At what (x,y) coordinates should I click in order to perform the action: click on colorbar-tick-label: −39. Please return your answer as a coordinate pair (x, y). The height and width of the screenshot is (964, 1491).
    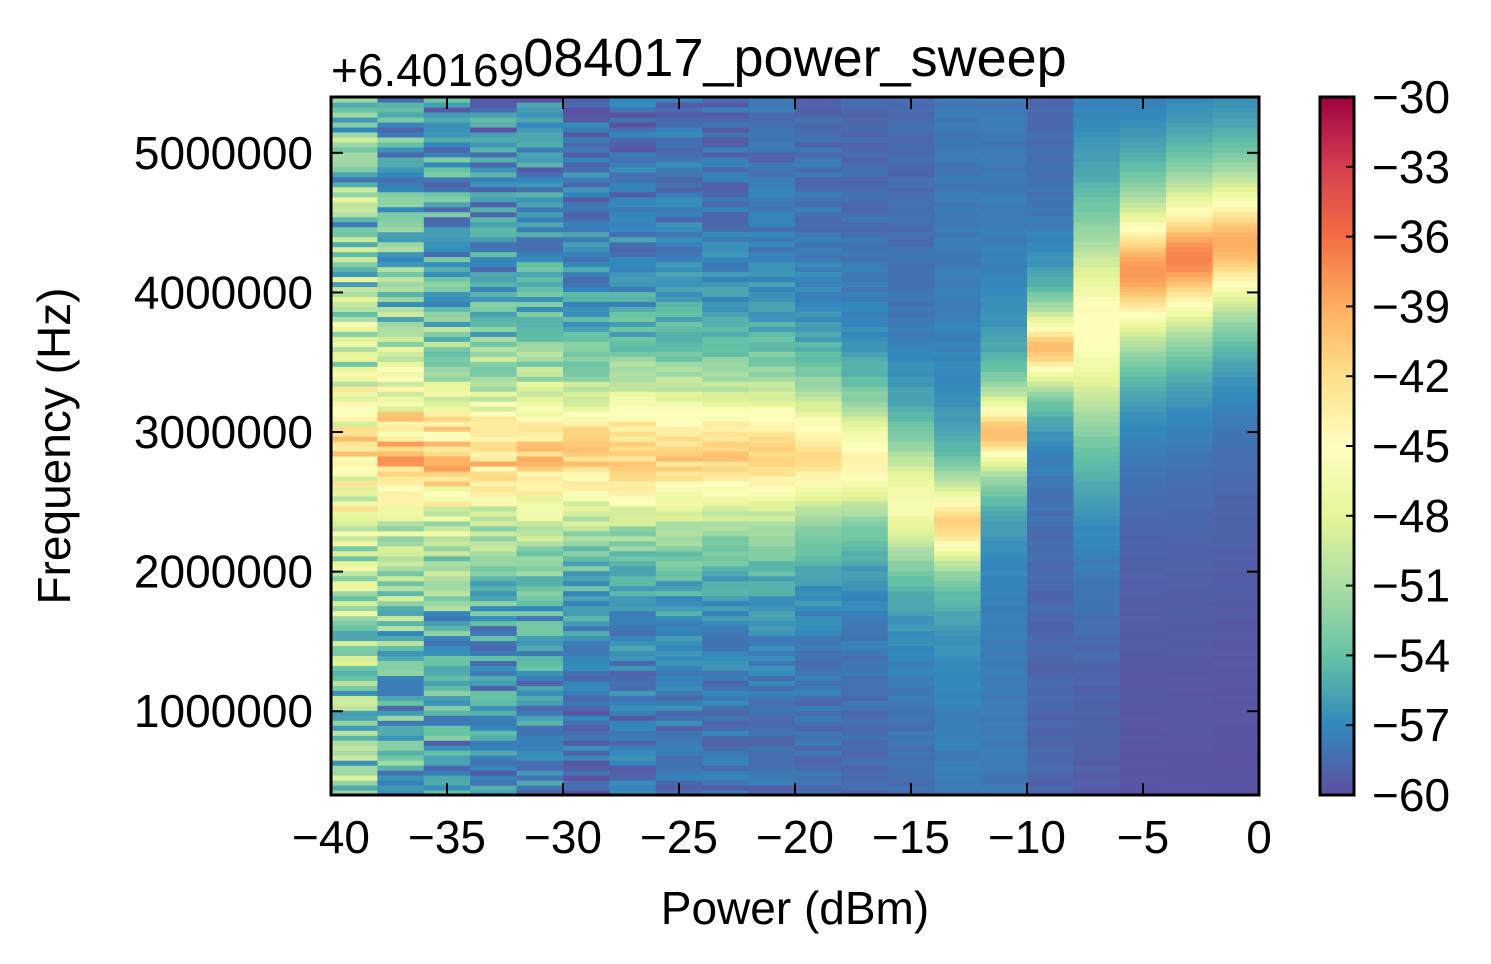
    Looking at the image, I should click on (1411, 306).